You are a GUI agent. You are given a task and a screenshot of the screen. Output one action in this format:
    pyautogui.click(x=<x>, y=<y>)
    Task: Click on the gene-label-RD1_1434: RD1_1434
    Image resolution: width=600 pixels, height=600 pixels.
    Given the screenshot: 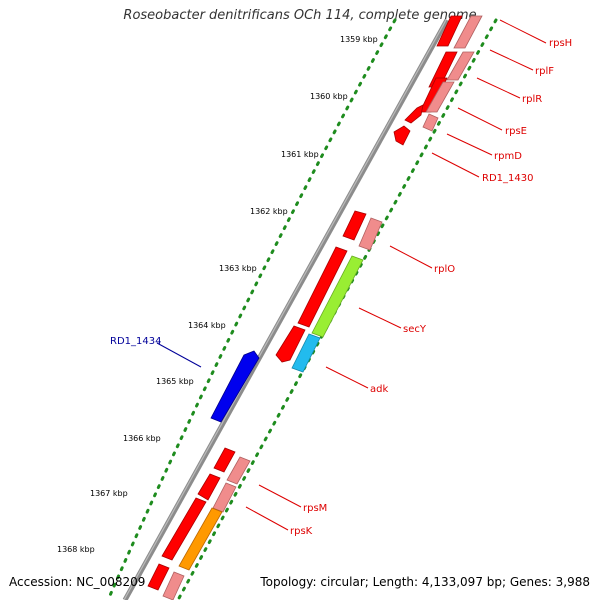 What is the action you would take?
    pyautogui.click(x=135, y=341)
    